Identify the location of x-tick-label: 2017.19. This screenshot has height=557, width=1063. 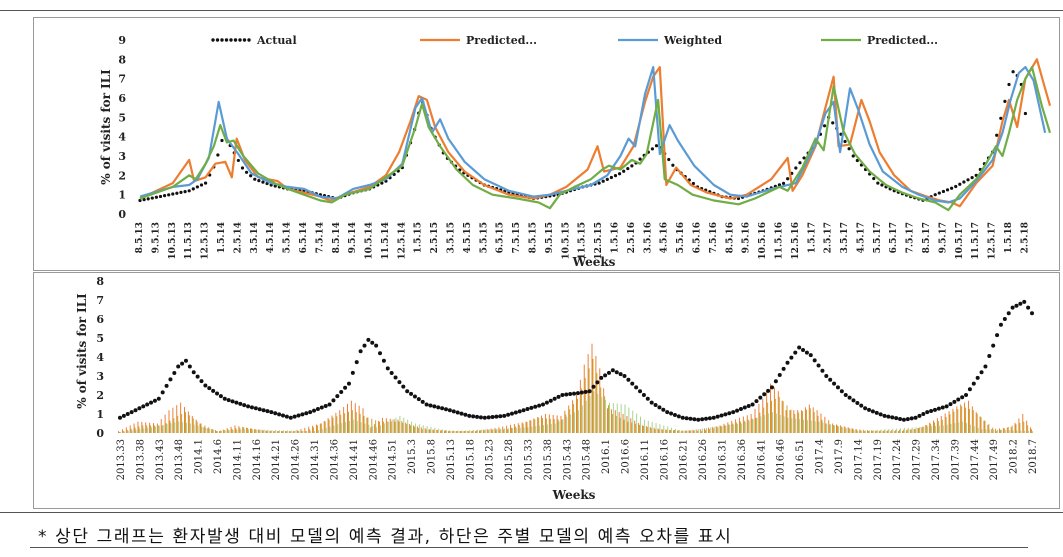
(878, 459).